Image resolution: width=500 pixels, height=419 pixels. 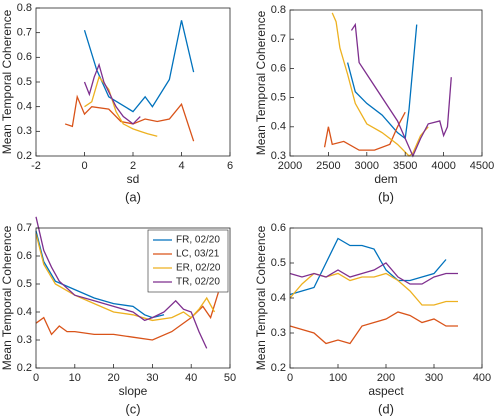 I want to click on x-tick-label: 3000, so click(x=367, y=166).